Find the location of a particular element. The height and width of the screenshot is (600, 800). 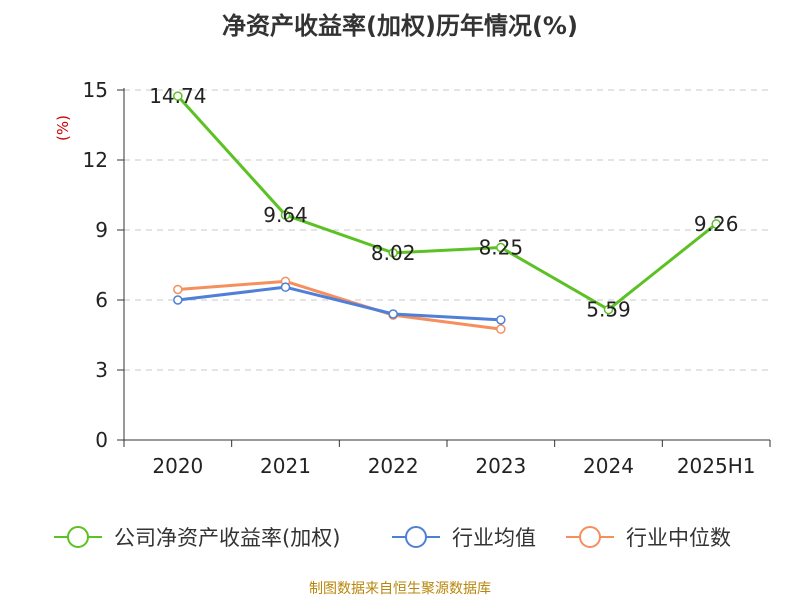

data-label: 8.02 is located at coordinates (393, 253).